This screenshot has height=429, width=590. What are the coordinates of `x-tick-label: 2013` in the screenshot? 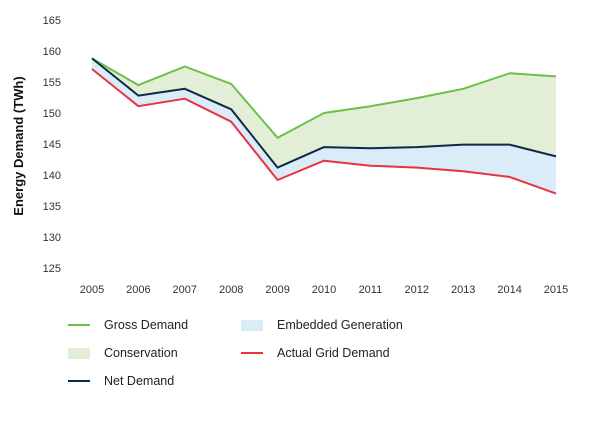 It's located at (463, 290).